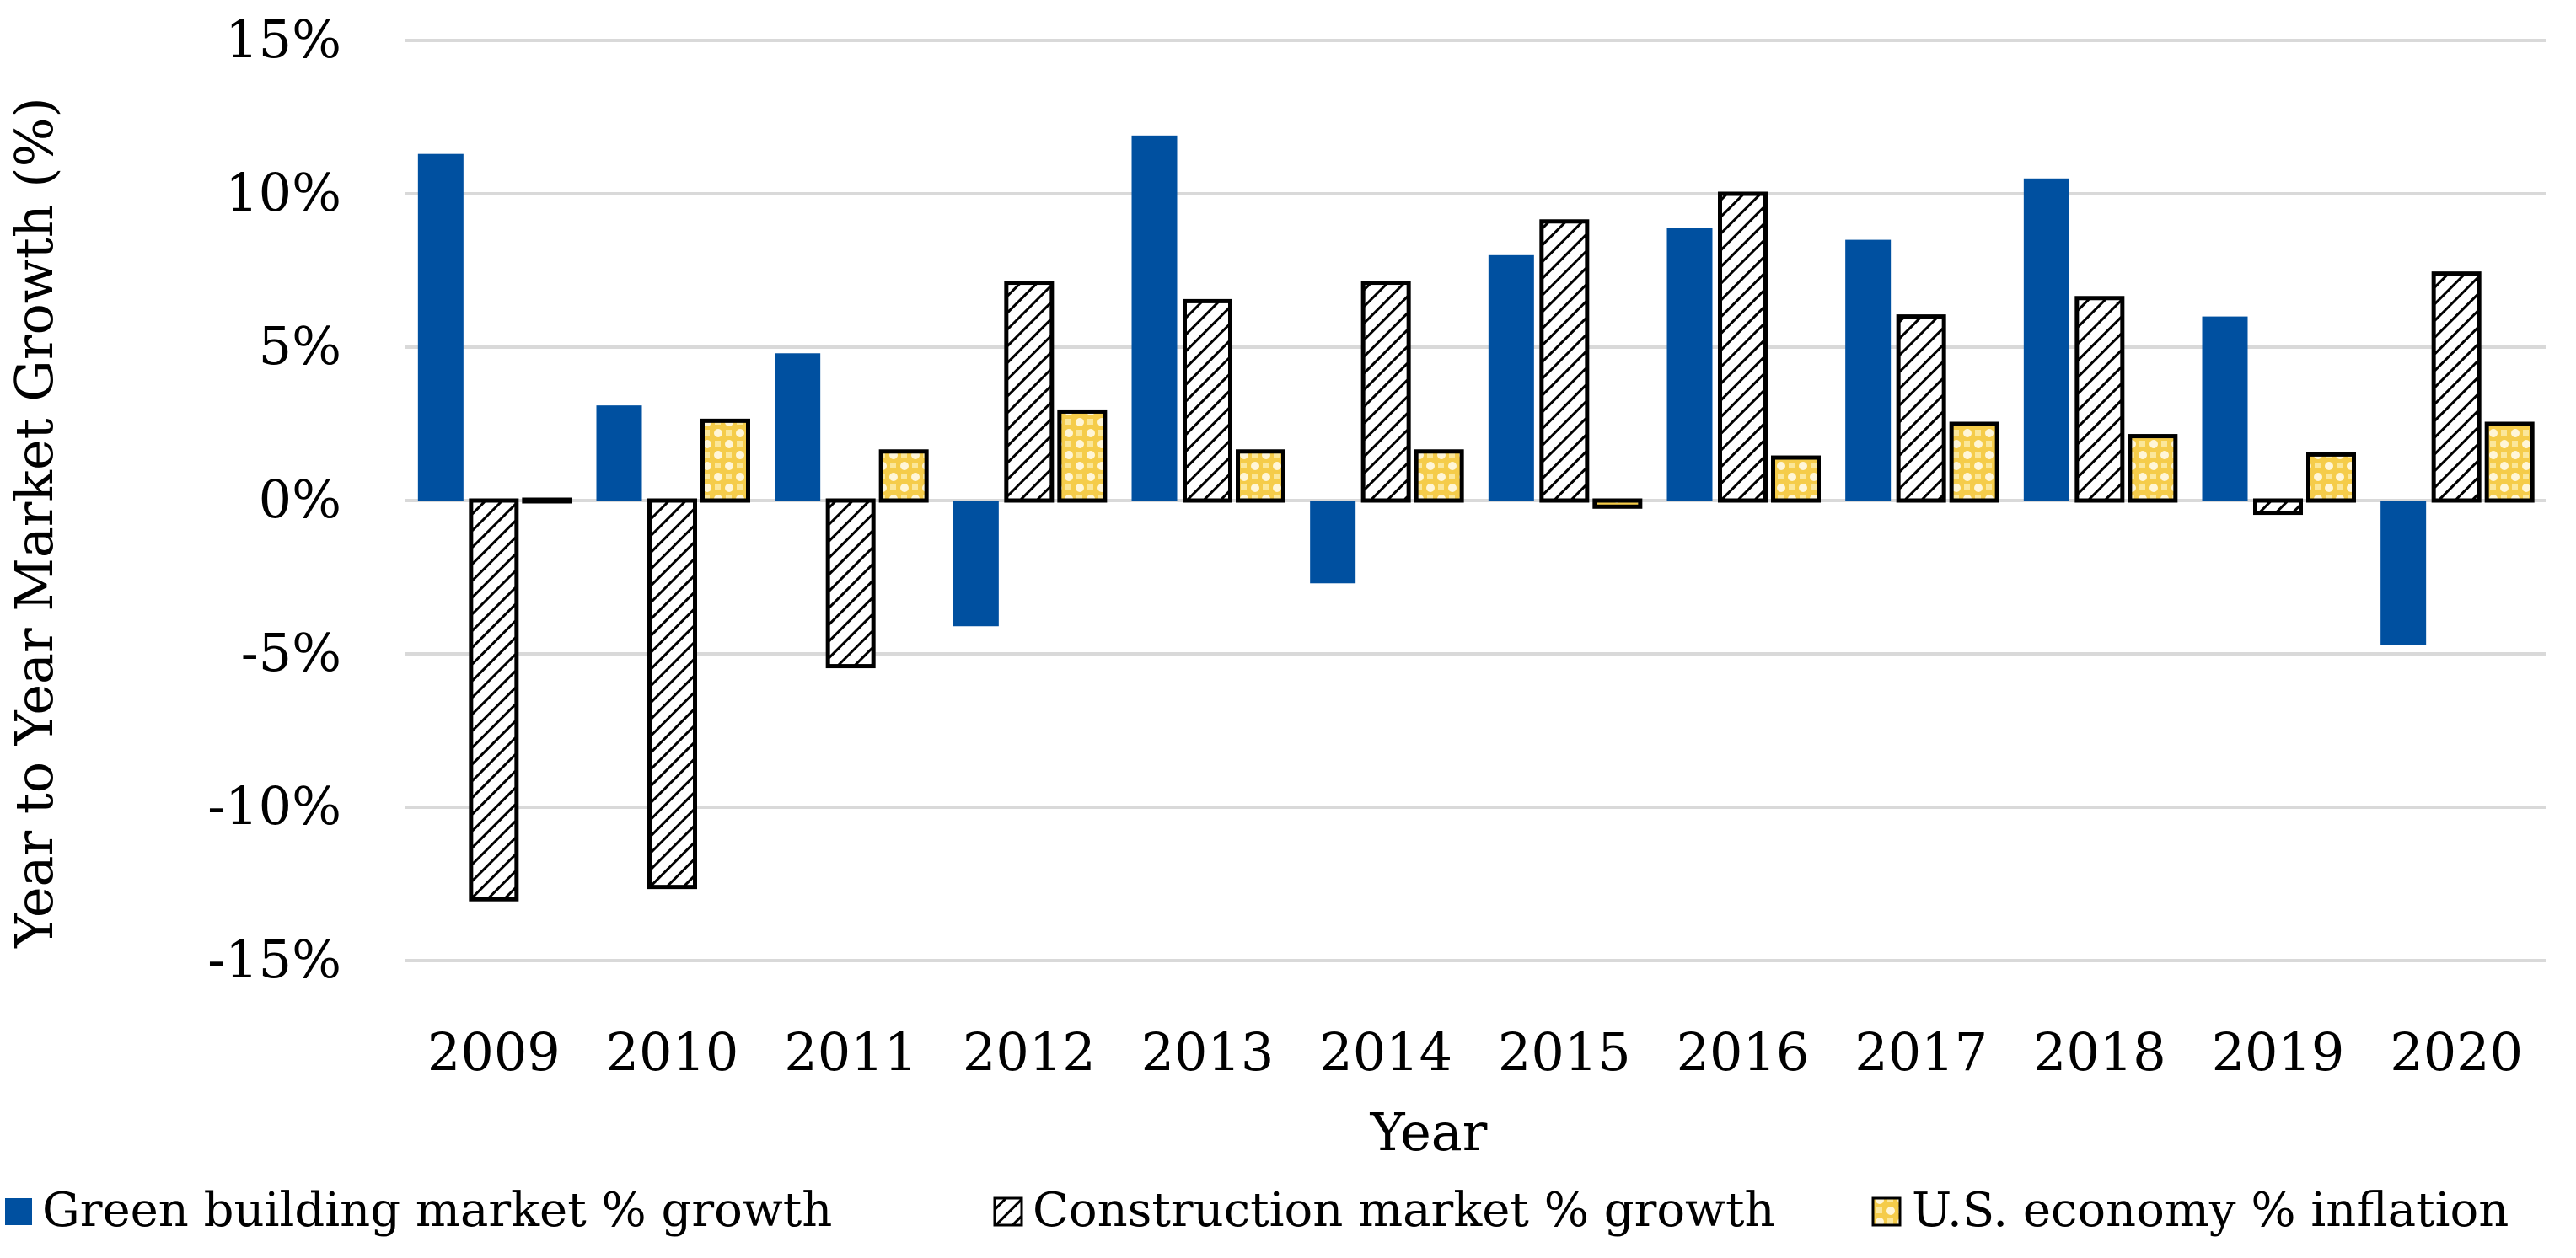 The image size is (2576, 1258). I want to click on y-tick-label: -15%, so click(274, 959).